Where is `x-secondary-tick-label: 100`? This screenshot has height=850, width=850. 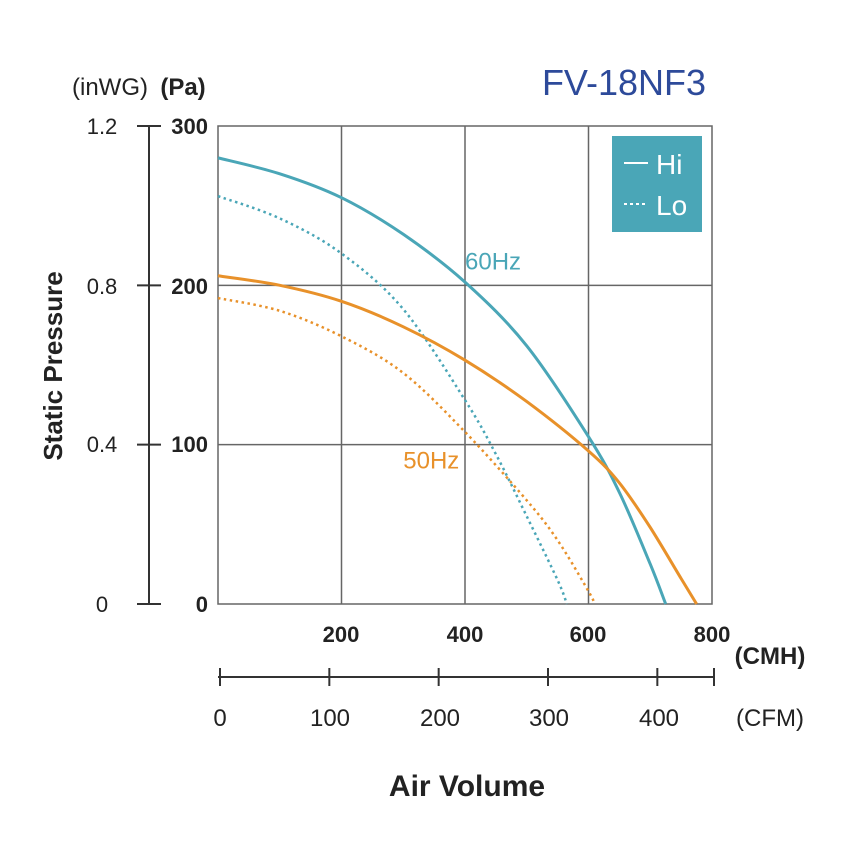
x-secondary-tick-label: 100 is located at coordinates (330, 718).